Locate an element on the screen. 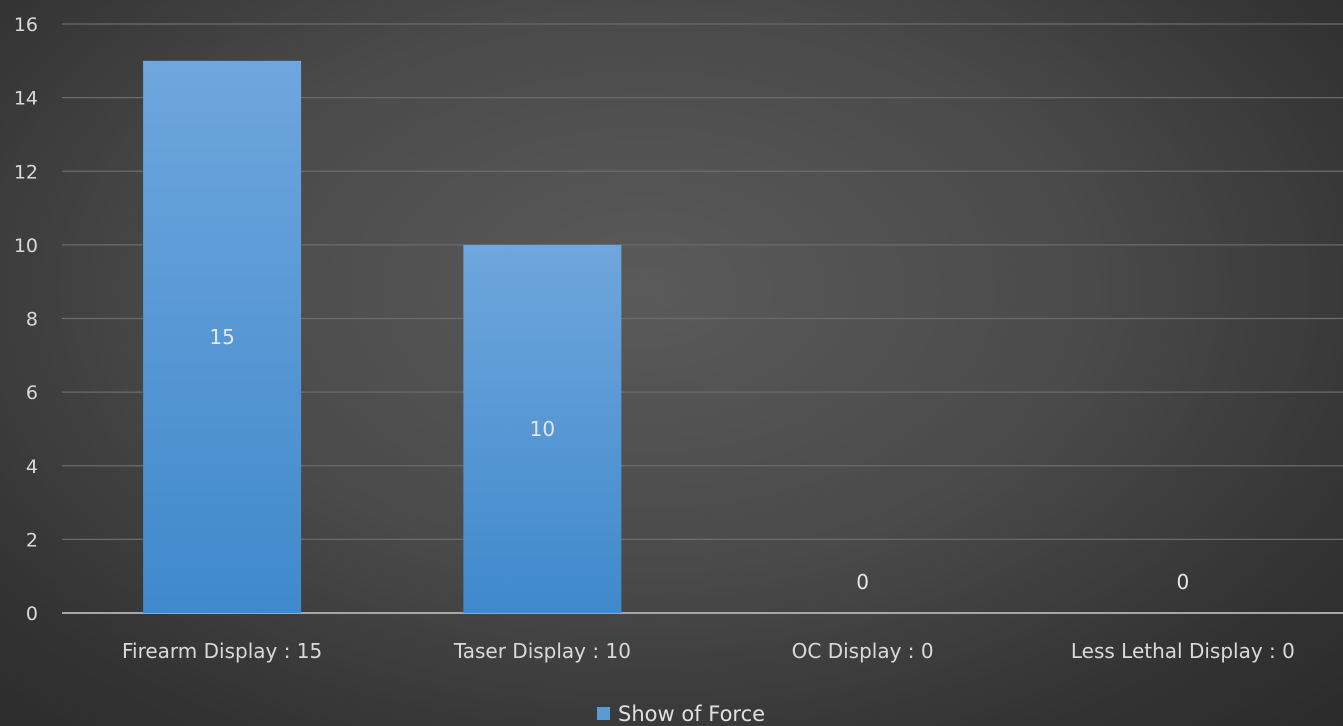 The width and height of the screenshot is (1343, 726). legend-label: Show of Force is located at coordinates (691, 714).